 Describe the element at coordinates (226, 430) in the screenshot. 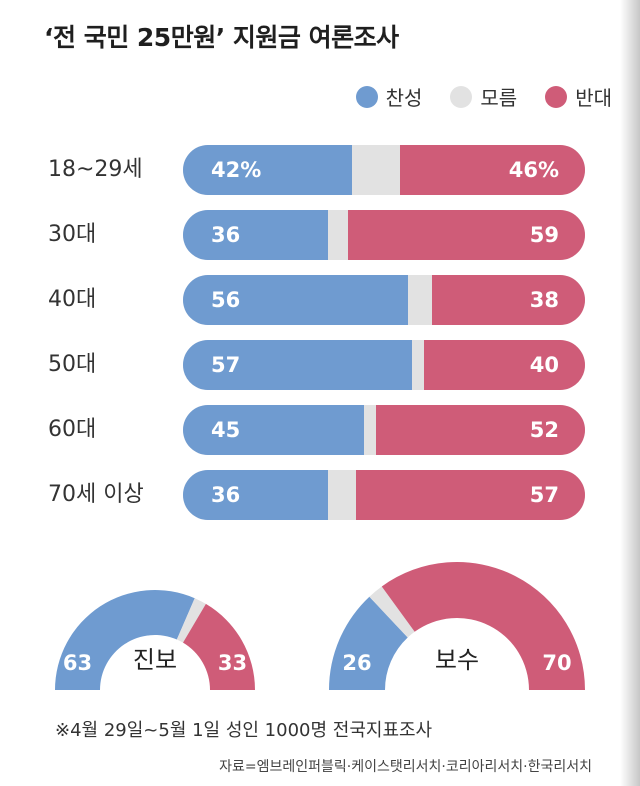

I see `bar-value-support: 45` at that location.